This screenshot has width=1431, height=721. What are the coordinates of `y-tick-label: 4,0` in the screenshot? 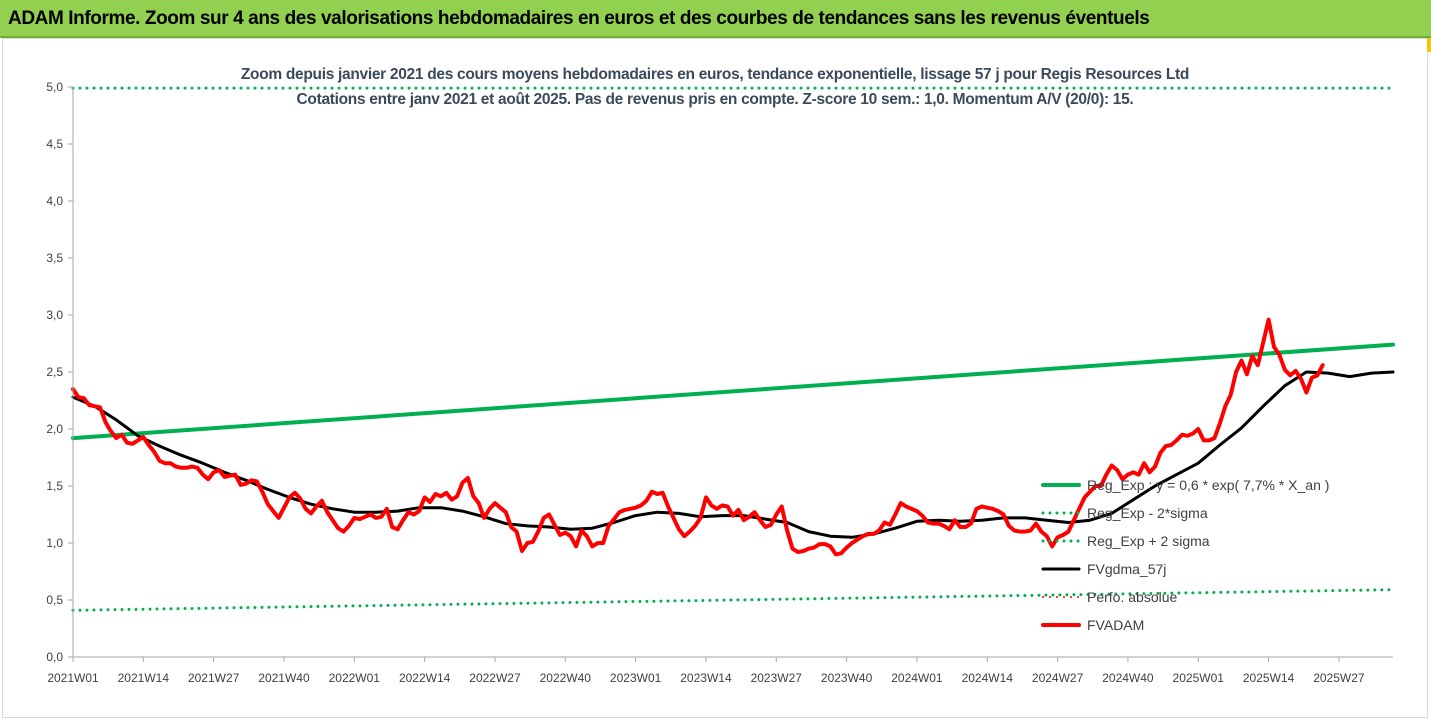 It's located at (54, 201).